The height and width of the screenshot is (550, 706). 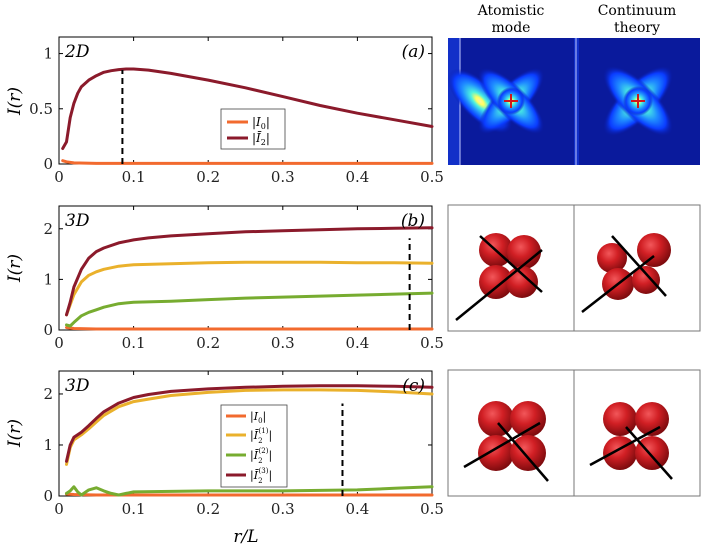 What do you see at coordinates (48, 394) in the screenshot?
I see `y-tick-label: 2` at bounding box center [48, 394].